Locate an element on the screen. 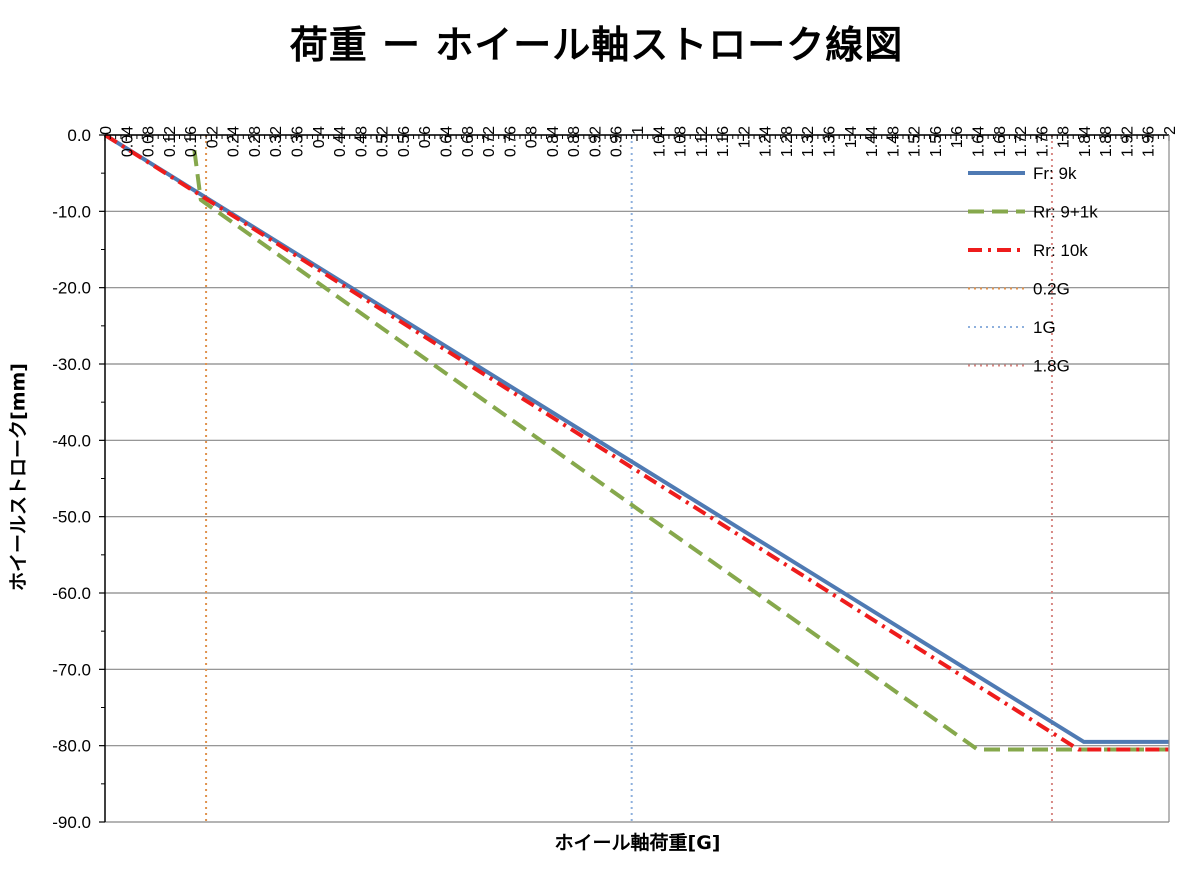 This screenshot has width=1193, height=875. x-tick-label: 0.04 is located at coordinates (127, 141).